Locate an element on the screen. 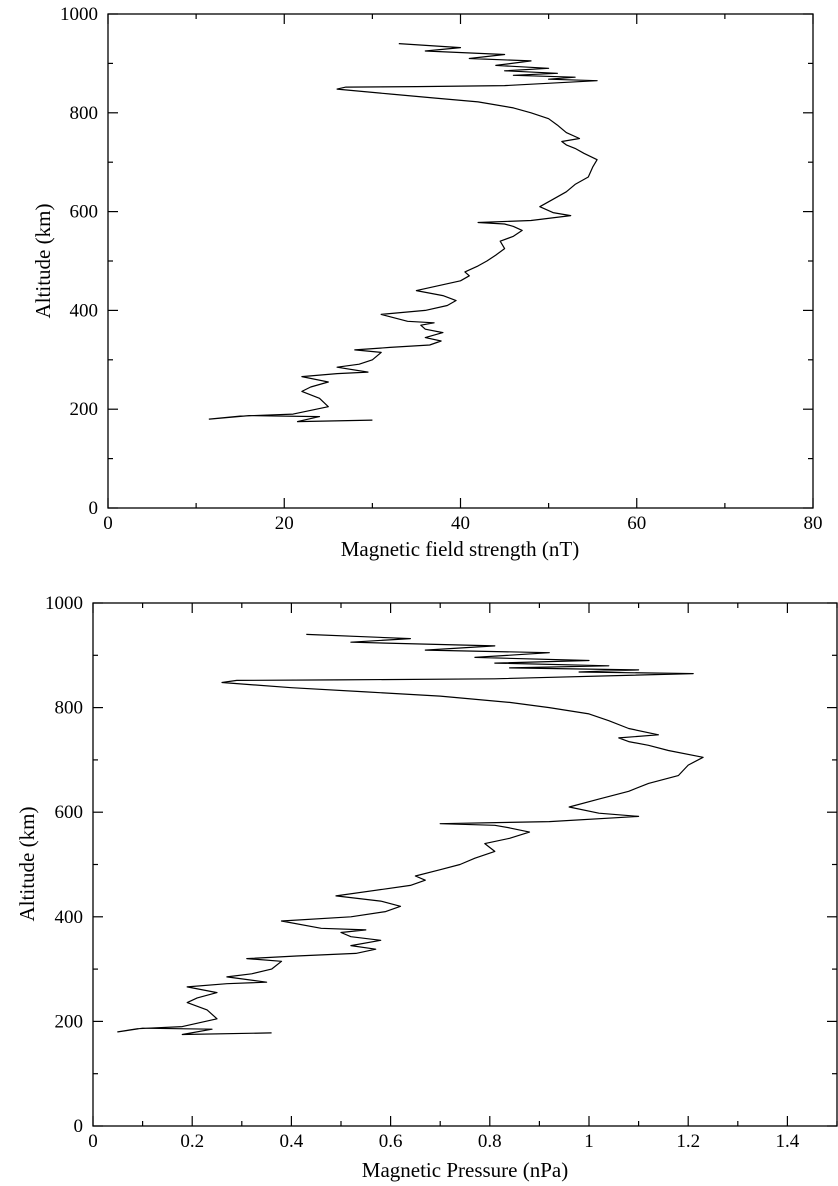 Image resolution: width=838 pixels, height=1186 pixels. x-tick-label: 0.8 is located at coordinates (490, 1141).